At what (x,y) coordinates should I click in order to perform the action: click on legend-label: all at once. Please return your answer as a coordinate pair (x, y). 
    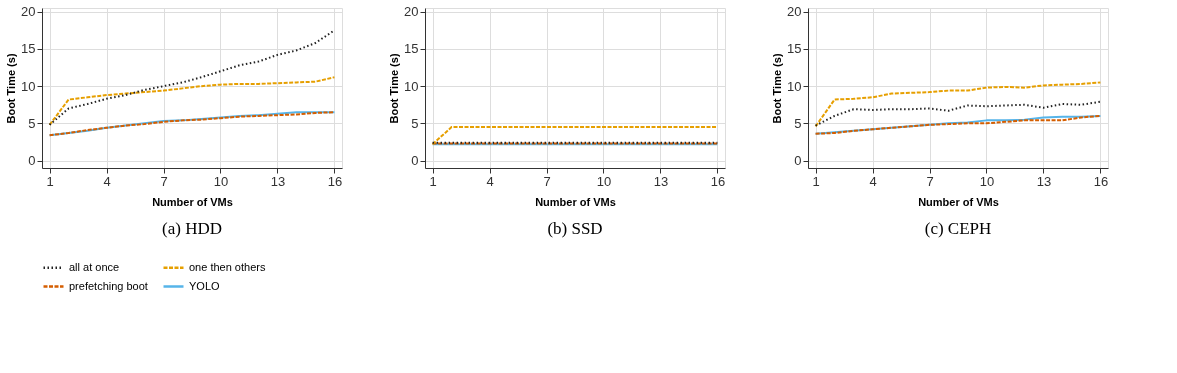
    Looking at the image, I should click on (94, 266).